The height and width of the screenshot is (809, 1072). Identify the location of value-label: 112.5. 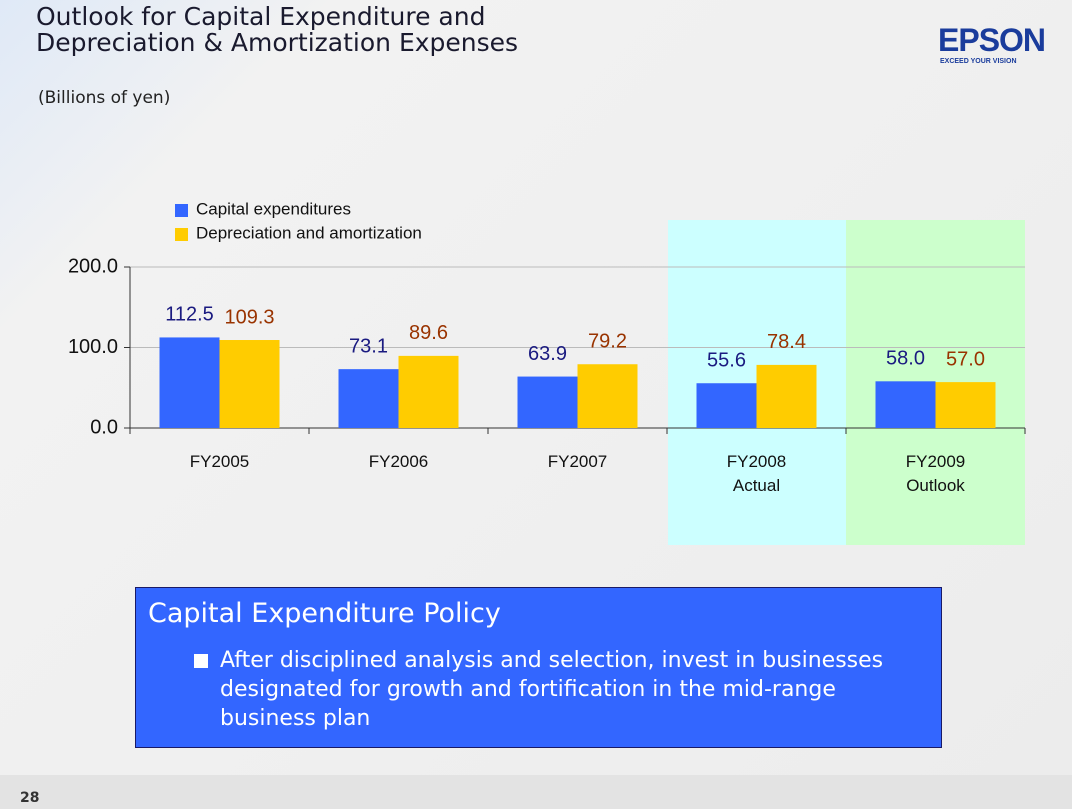
(189, 315).